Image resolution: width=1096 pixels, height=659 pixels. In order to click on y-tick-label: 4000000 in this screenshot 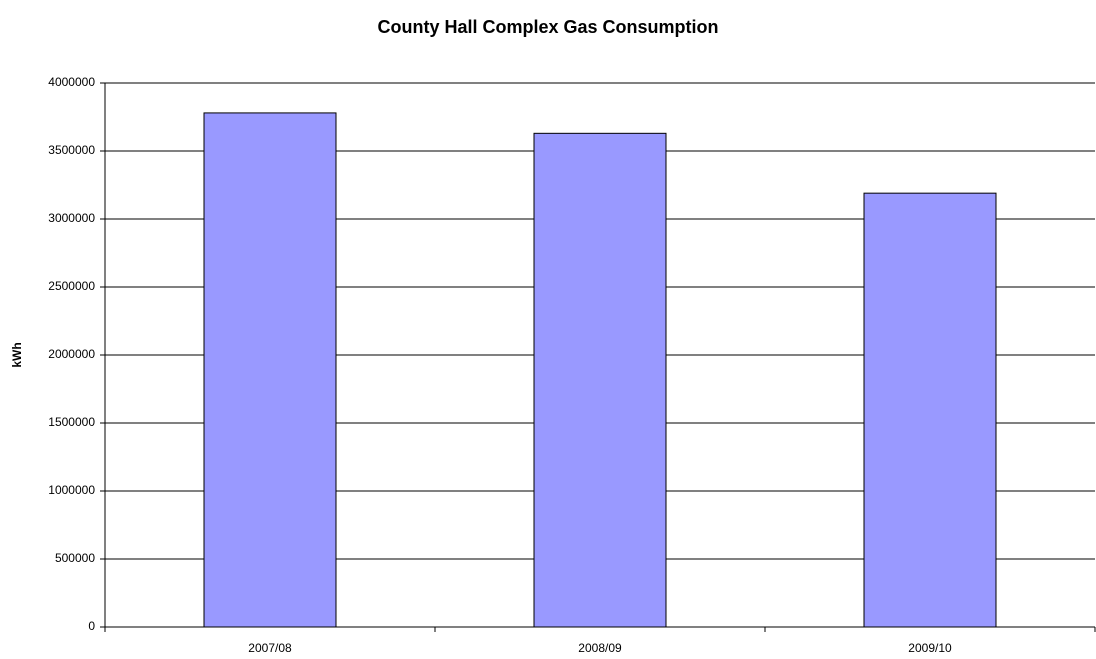, I will do `click(71, 82)`.